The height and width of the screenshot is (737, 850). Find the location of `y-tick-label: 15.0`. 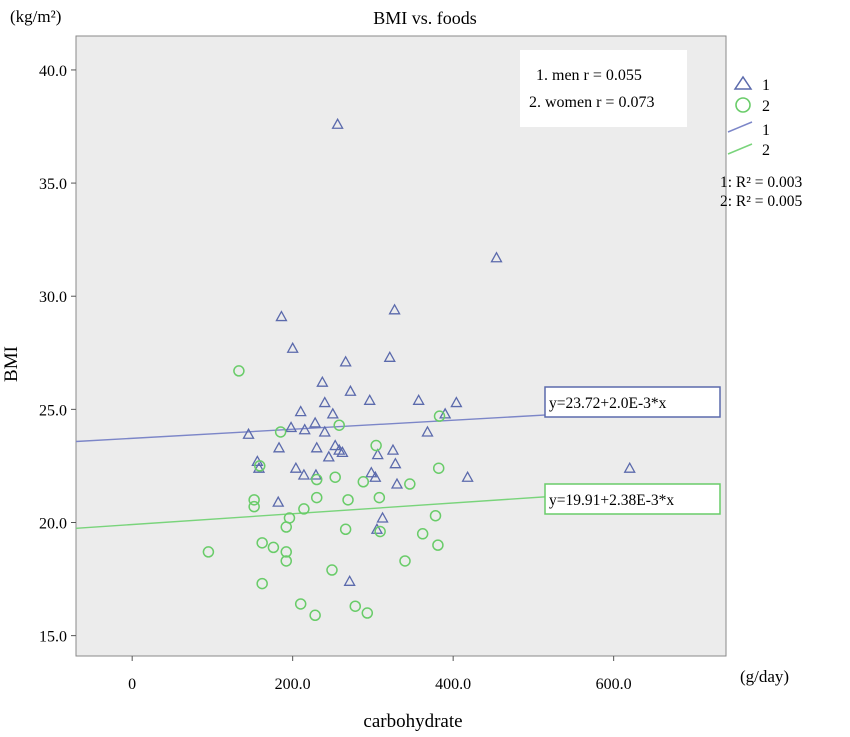

y-tick-label: 15.0 is located at coordinates (53, 637).